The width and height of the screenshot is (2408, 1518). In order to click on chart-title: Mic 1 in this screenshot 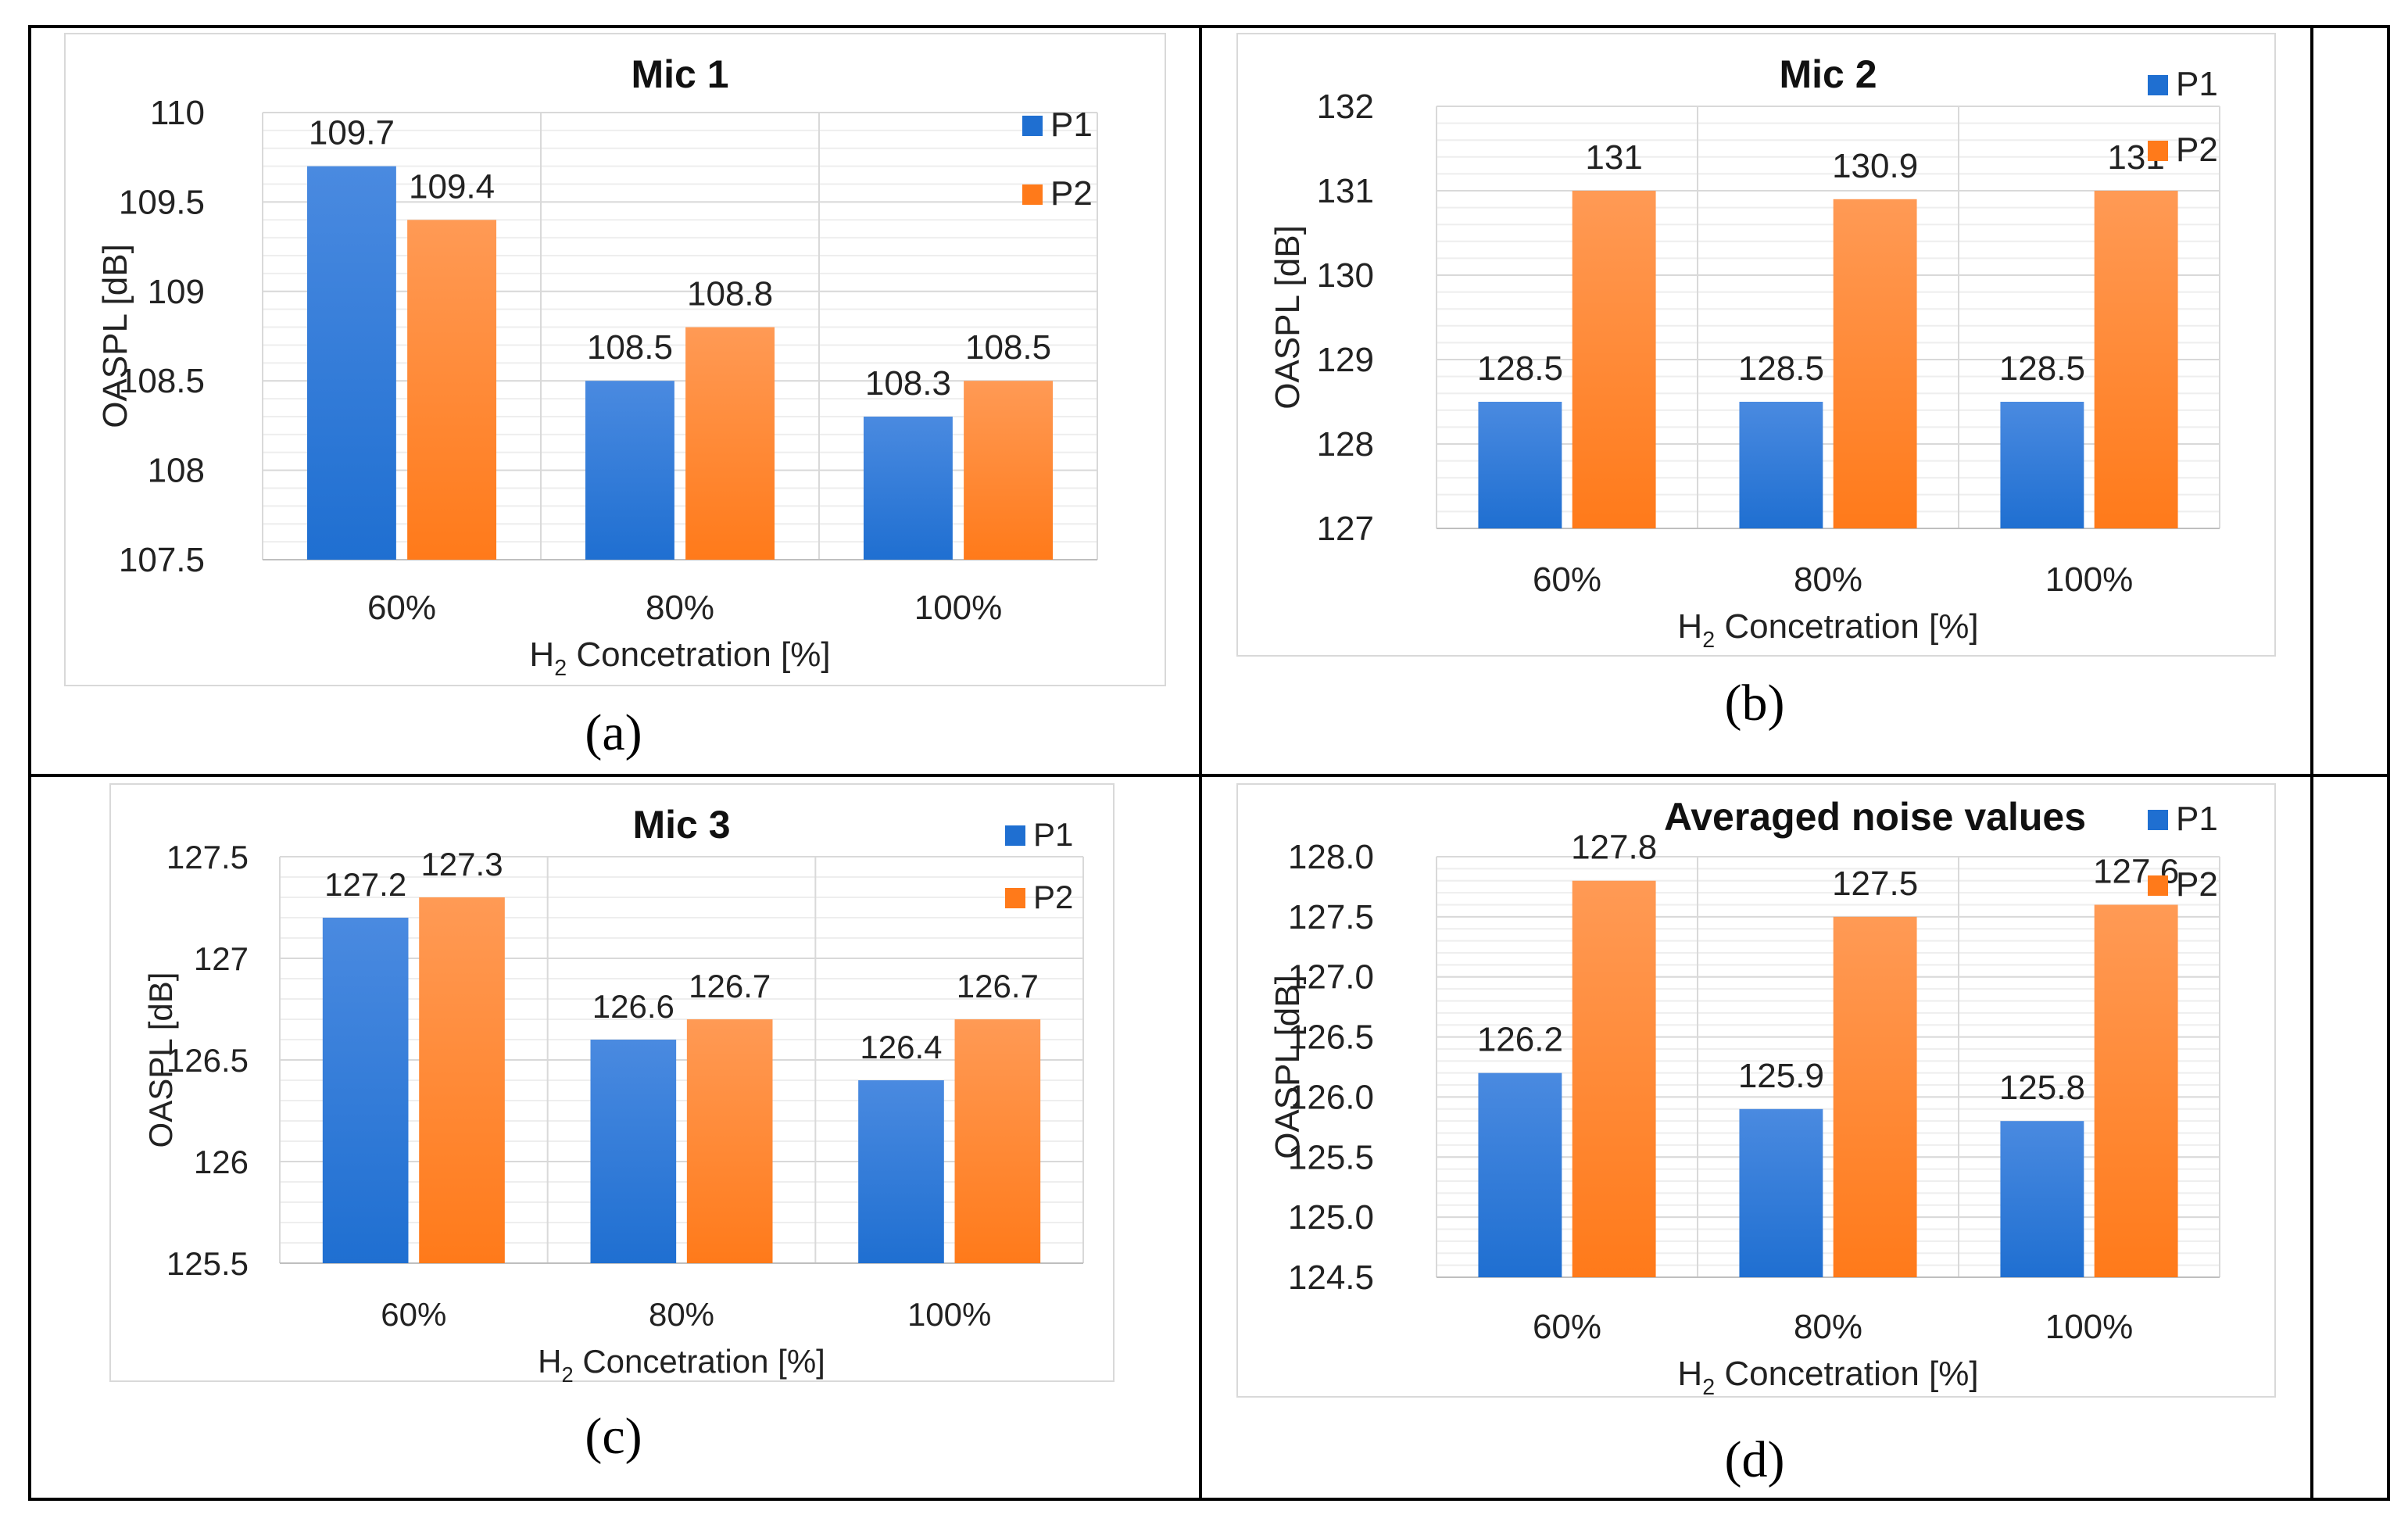, I will do `click(679, 74)`.